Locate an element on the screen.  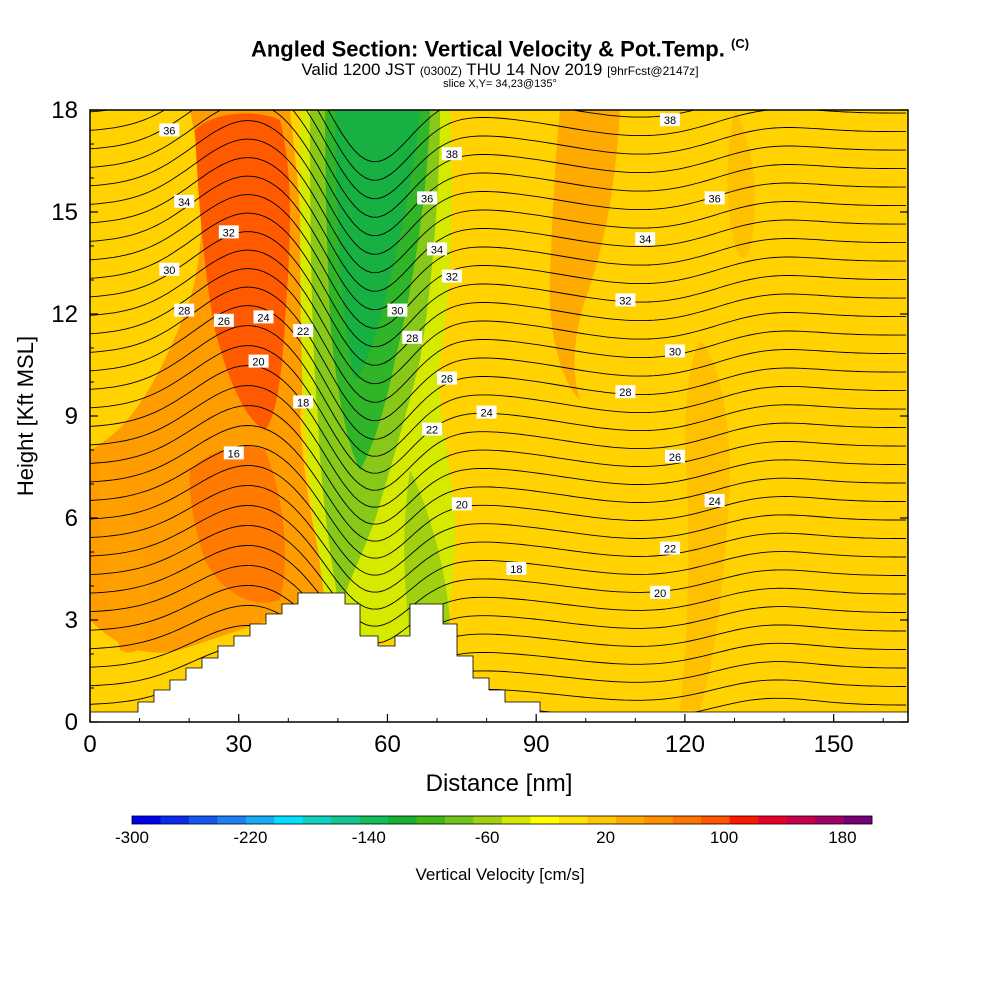
terrain is located at coordinates (499, 657).